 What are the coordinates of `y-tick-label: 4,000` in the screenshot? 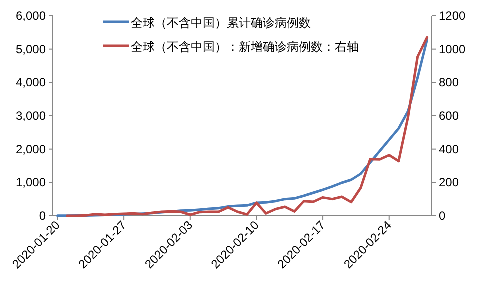 It's located at (31, 83).